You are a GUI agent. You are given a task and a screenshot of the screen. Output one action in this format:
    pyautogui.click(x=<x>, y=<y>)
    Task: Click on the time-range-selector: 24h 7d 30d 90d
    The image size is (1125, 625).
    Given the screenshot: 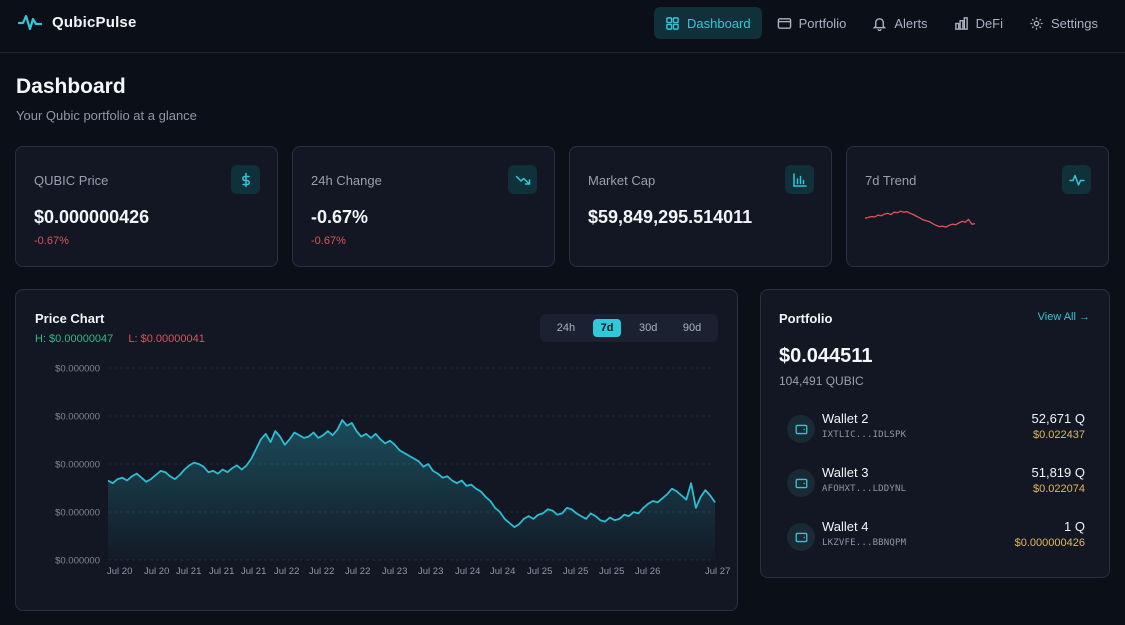 What is the action you would take?
    pyautogui.click(x=629, y=328)
    